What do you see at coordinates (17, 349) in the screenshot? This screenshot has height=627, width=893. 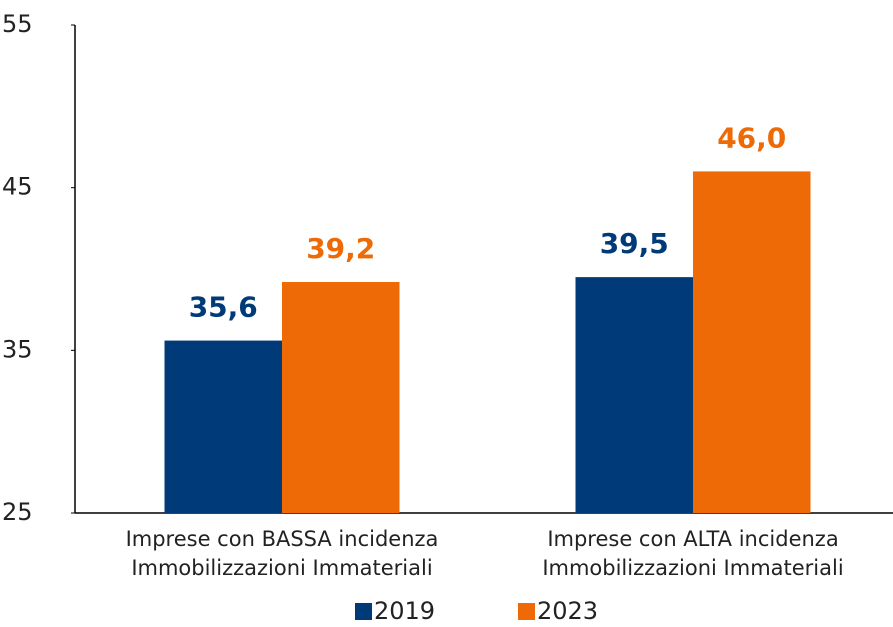 I see `y-tick-label: 35` at bounding box center [17, 349].